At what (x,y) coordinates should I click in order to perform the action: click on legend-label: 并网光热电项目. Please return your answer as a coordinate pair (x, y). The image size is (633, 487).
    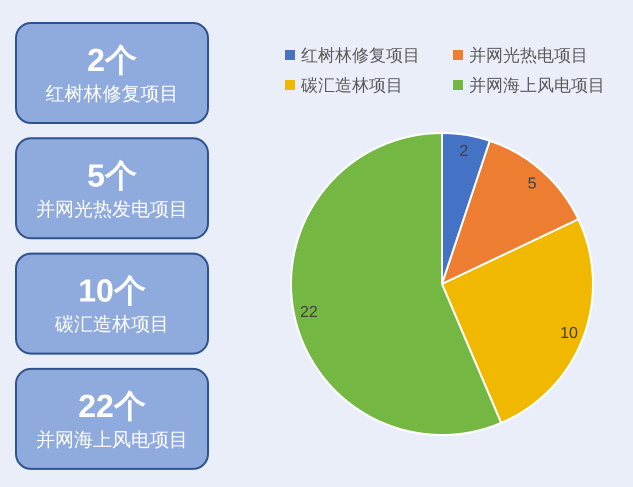
    Looking at the image, I should click on (528, 55).